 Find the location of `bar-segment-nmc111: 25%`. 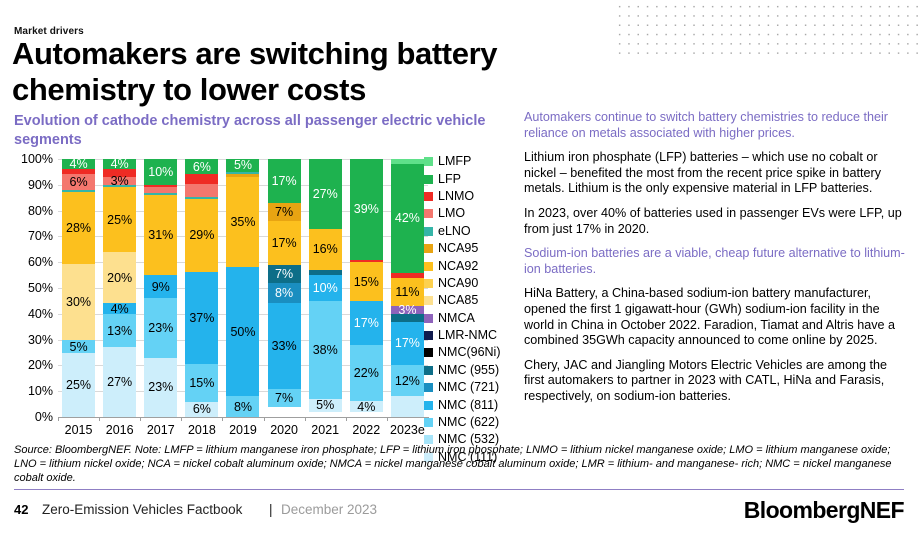

bar-segment-nmc111: 25% is located at coordinates (79, 385).